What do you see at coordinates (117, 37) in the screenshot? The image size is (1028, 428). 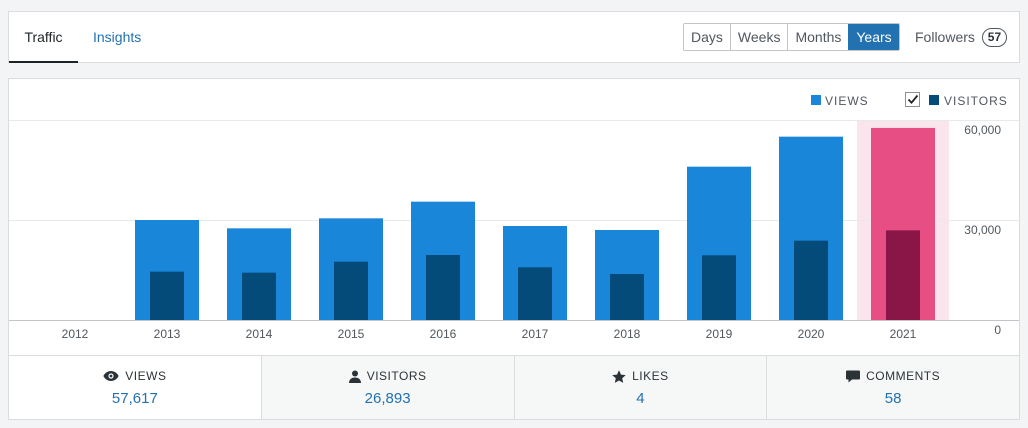 I see `tab-insights: Insights` at bounding box center [117, 37].